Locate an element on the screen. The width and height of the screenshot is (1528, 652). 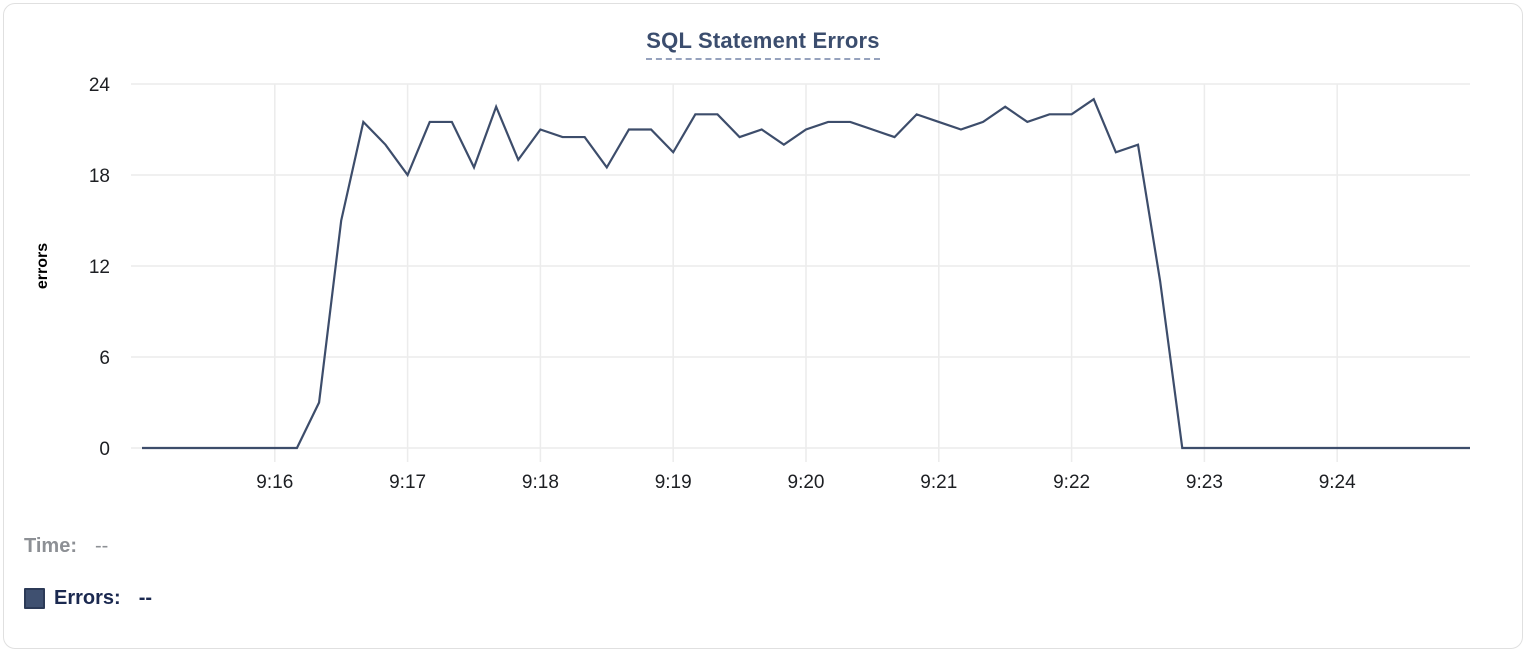
y-tick-label: 6 is located at coordinates (104, 358).